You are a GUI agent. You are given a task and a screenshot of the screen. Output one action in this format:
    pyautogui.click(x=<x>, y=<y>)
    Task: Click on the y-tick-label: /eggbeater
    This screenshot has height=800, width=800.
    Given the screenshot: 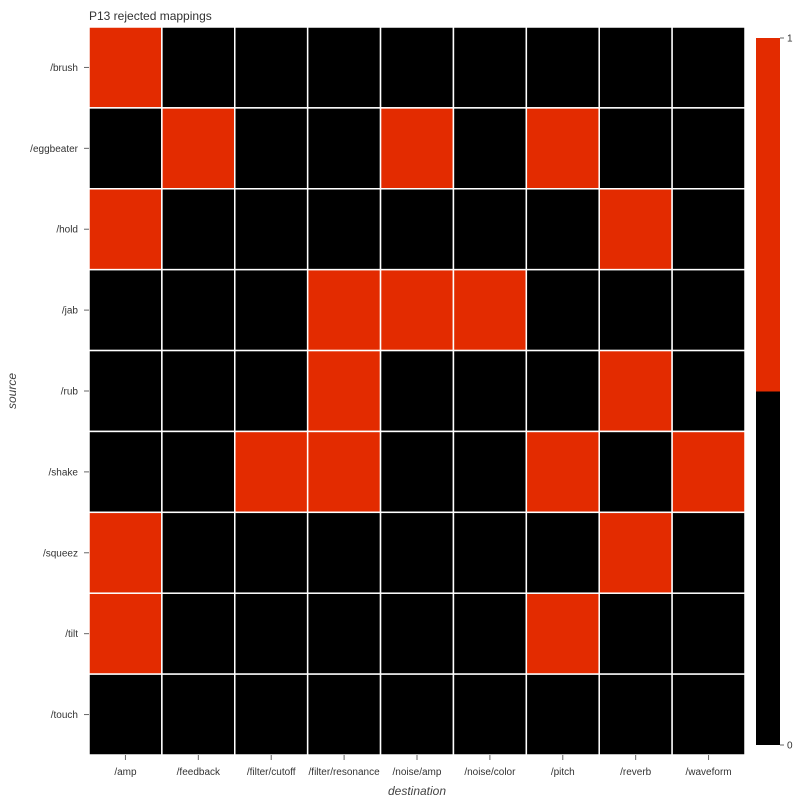 What is the action you would take?
    pyautogui.click(x=54, y=149)
    